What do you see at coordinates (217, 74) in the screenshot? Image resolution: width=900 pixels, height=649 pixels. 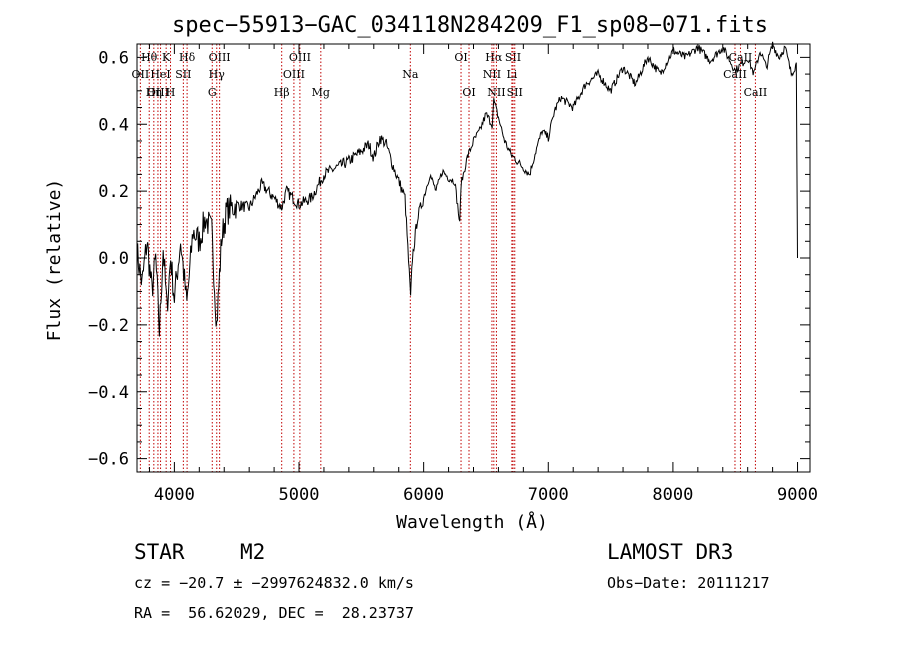 I see `line-marker-label: Hγ` at bounding box center [217, 74].